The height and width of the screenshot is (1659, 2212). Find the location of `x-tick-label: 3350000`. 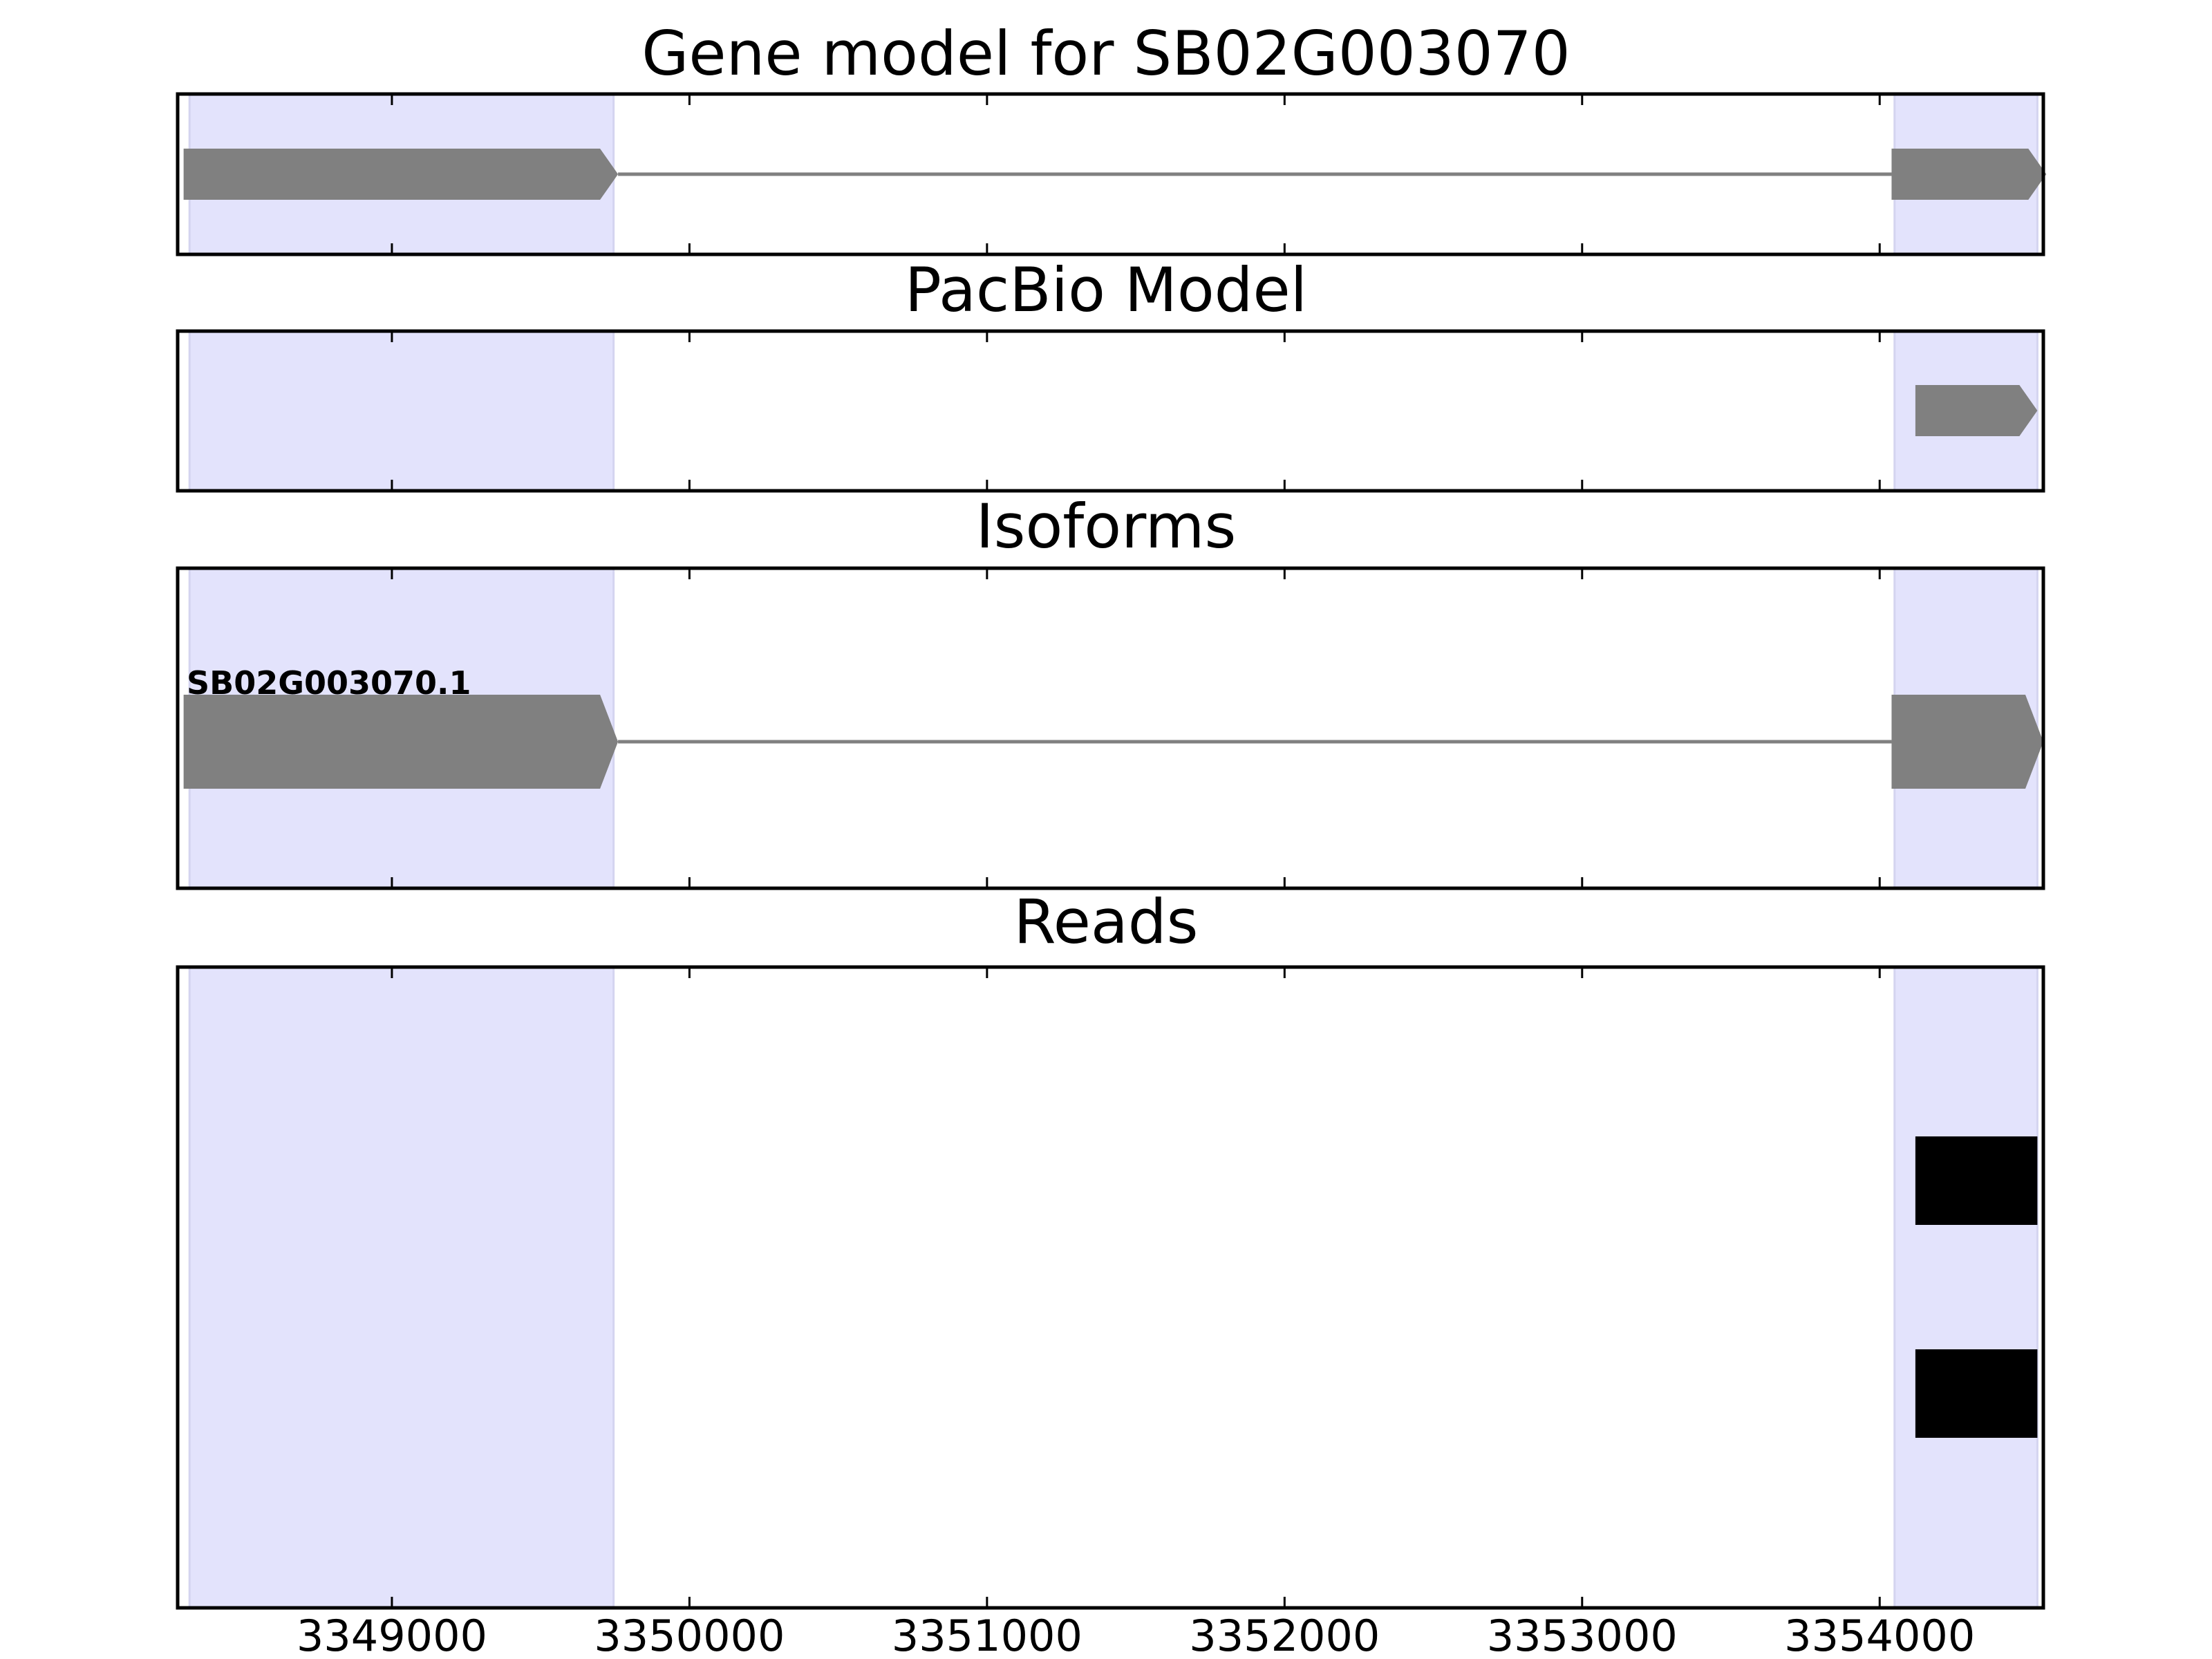

x-tick-label: 3350000 is located at coordinates (690, 1635).